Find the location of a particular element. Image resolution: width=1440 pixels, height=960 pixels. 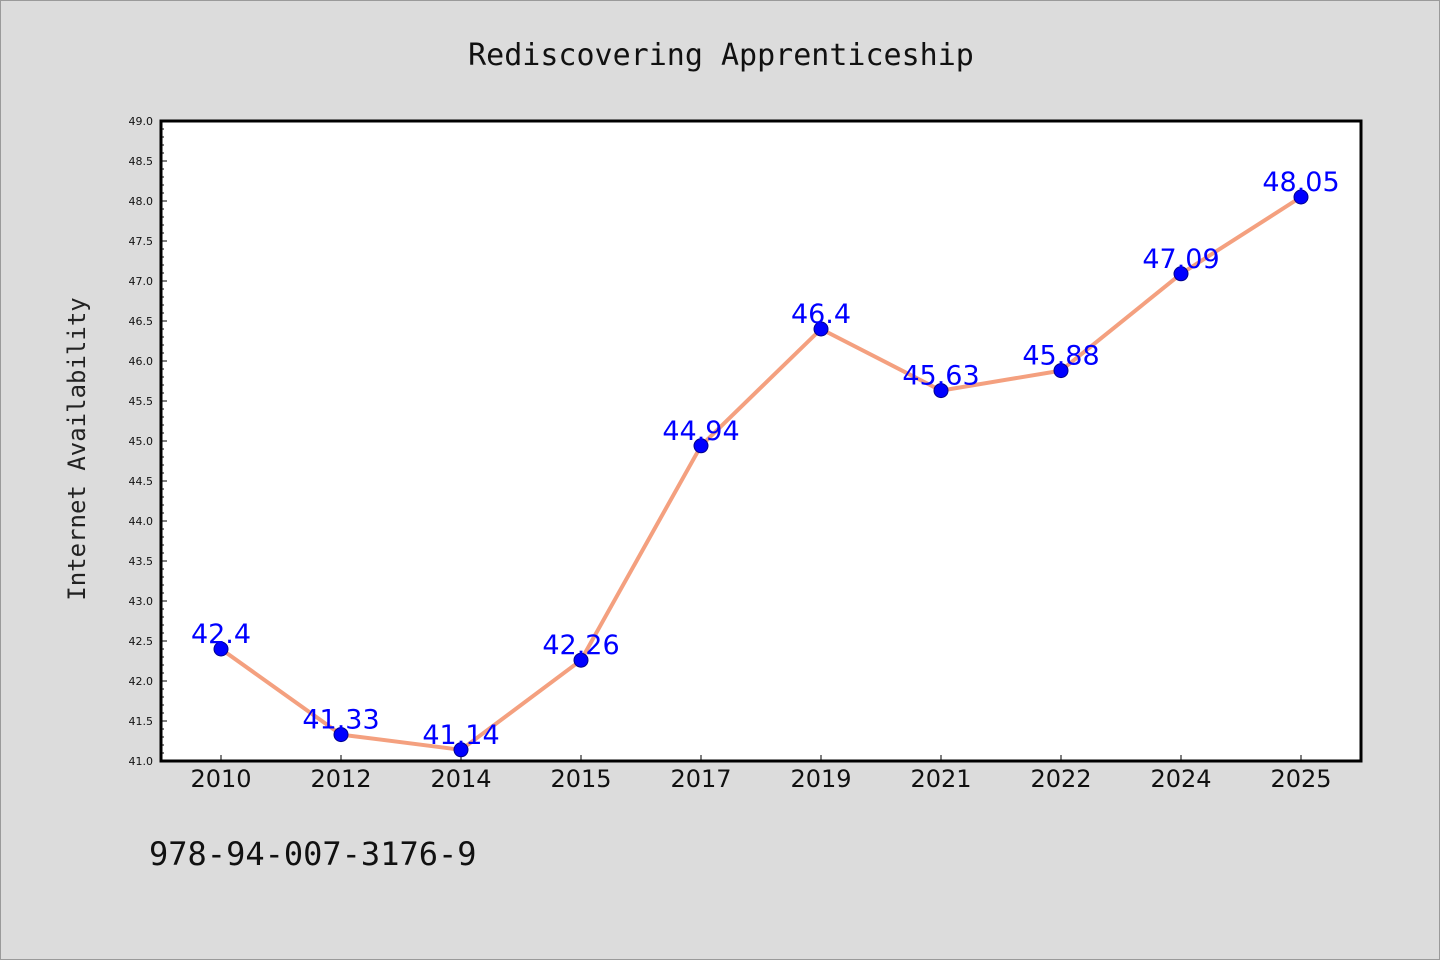

isbn-text: 978-94-007-3176-9 is located at coordinates (313, 854).